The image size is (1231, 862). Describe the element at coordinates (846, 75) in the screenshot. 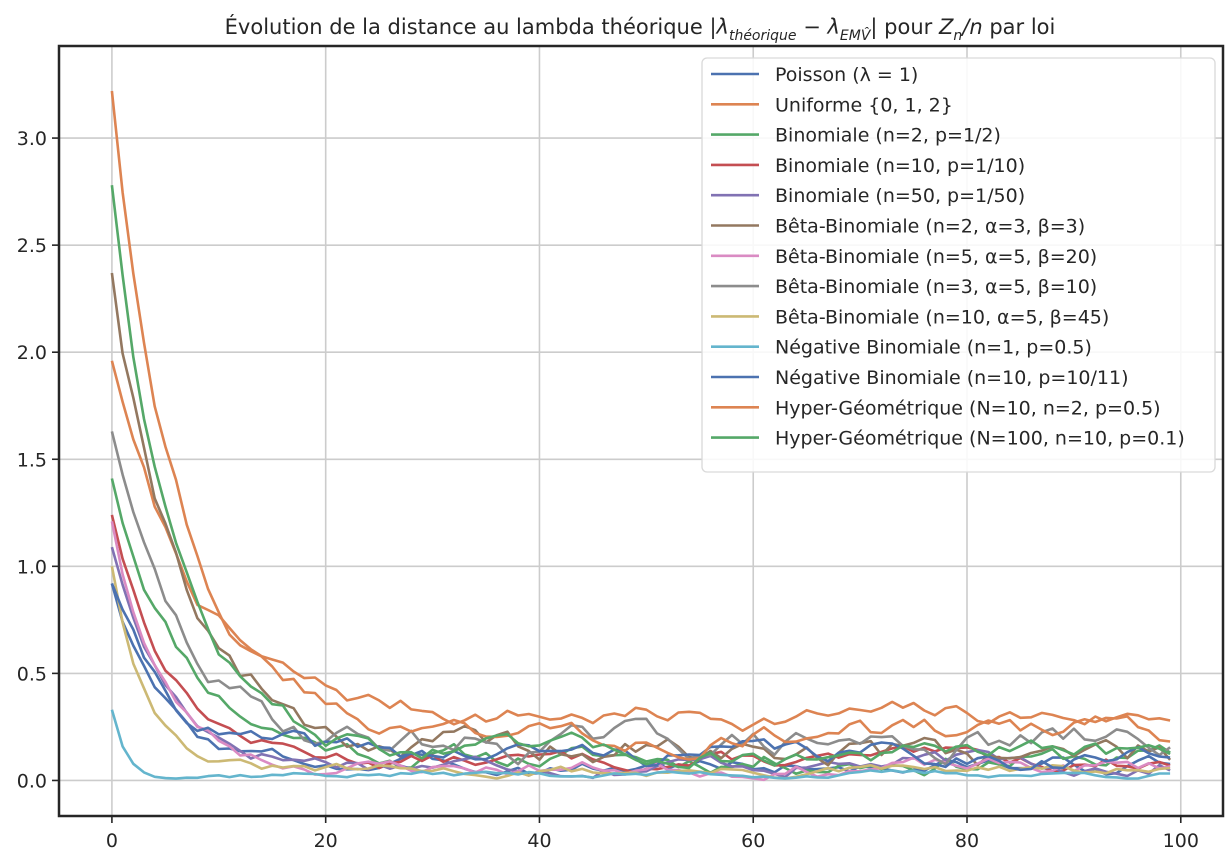

I see `legend-entry: Poisson (λ = 1)` at that location.